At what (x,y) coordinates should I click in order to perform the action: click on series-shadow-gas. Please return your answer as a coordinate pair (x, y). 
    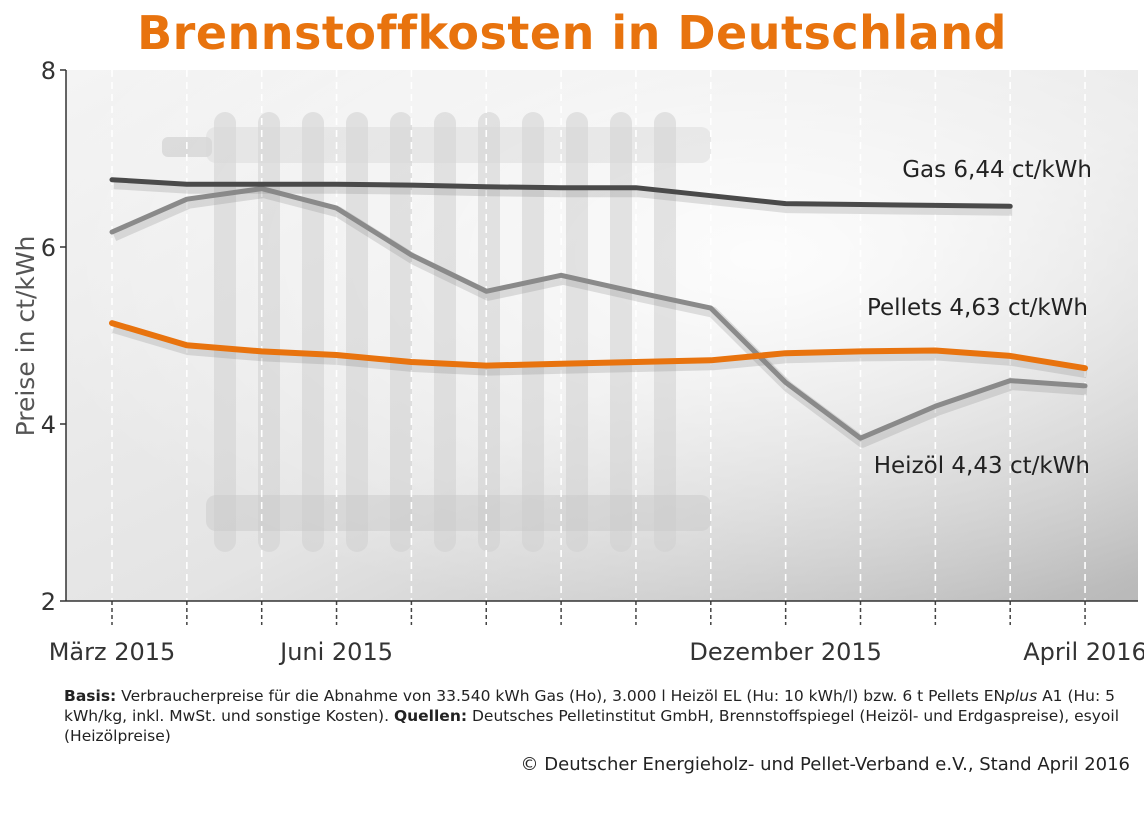
    Looking at the image, I should click on (563, 197).